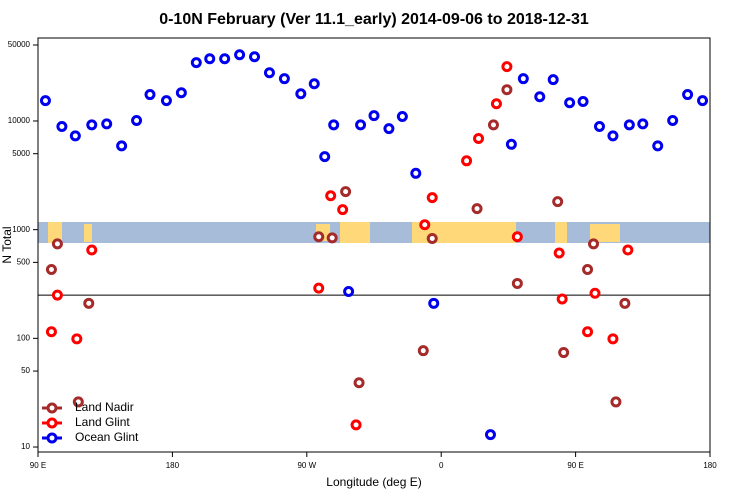 The width and height of the screenshot is (750, 500). I want to click on y-tick-label: 1000, so click(21, 229).